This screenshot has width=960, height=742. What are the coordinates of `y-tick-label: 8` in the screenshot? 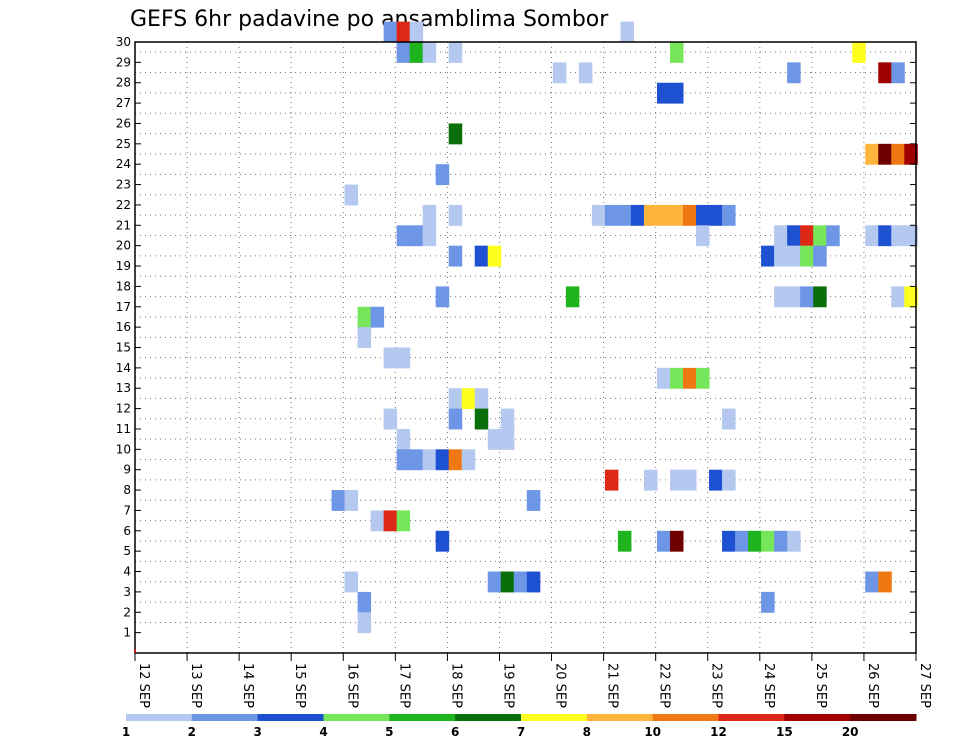 It's located at (127, 490).